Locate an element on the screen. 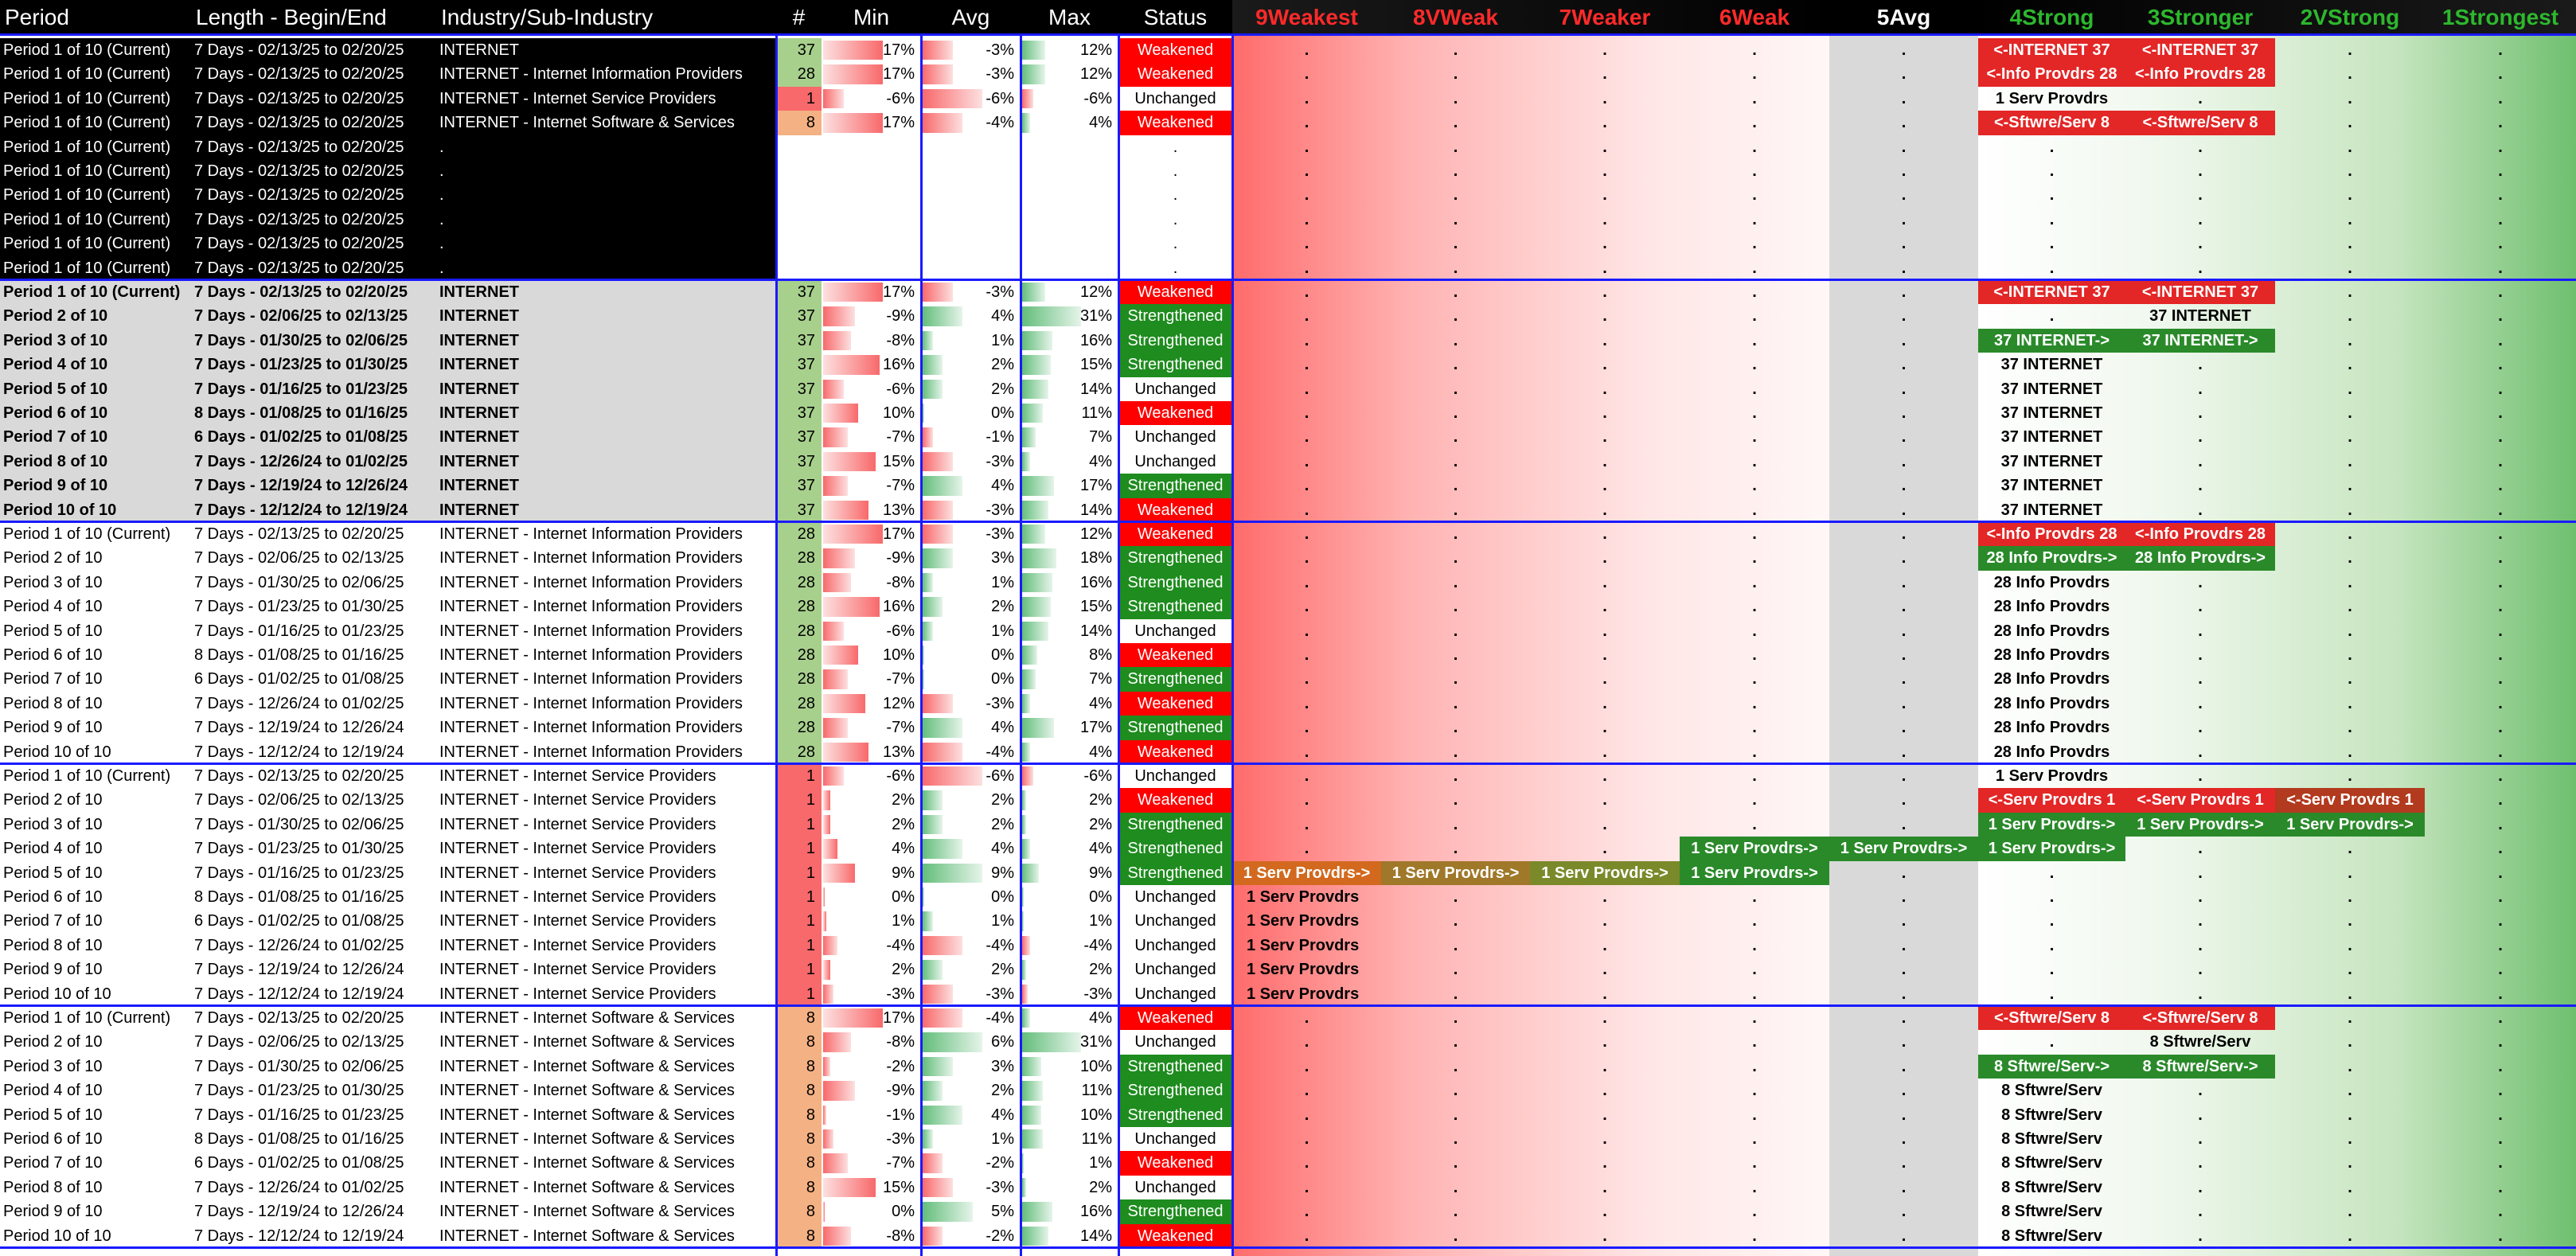 The image size is (2576, 1256). zone-cell-5: 1 Serv Provdrs-> is located at coordinates (1903, 849).